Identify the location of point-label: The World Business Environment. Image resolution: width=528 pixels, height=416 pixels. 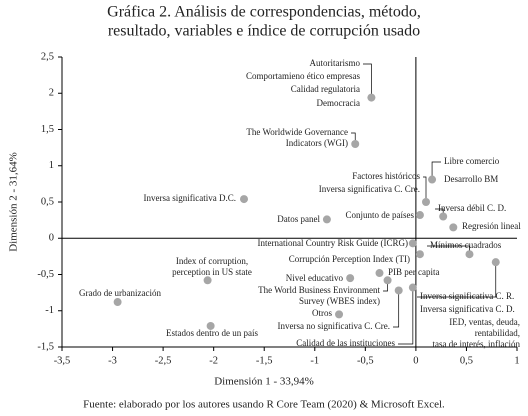
(319, 290).